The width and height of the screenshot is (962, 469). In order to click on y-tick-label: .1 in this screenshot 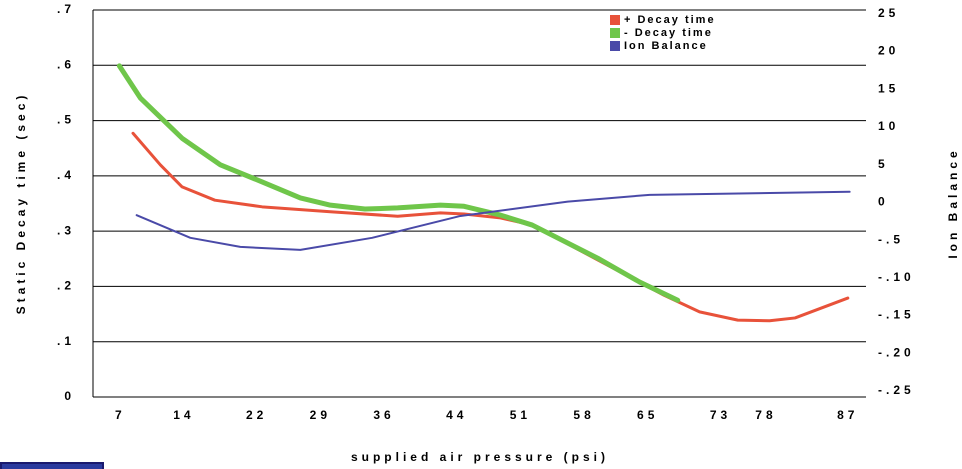, I will do `click(66, 341)`.